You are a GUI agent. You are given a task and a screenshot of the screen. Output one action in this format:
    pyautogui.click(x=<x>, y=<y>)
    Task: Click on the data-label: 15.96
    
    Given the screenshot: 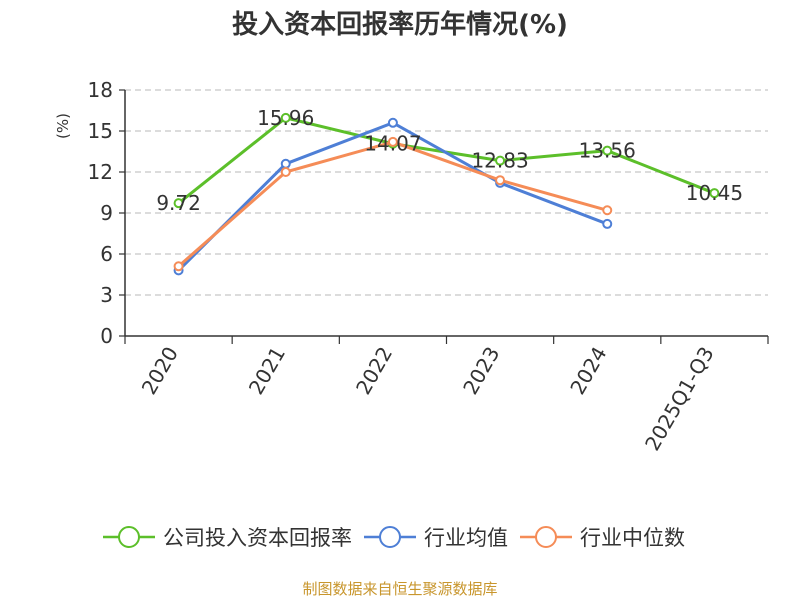 What is the action you would take?
    pyautogui.click(x=285, y=118)
    